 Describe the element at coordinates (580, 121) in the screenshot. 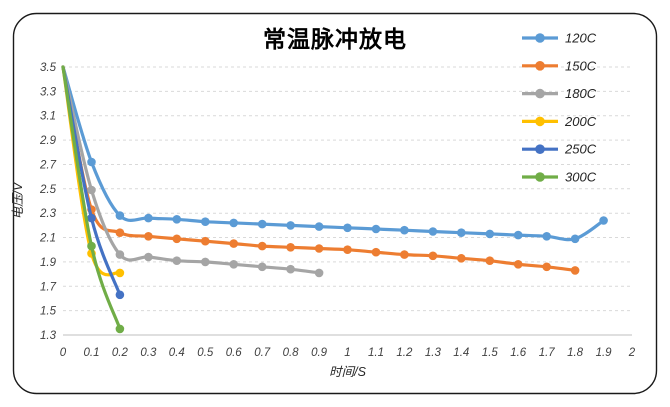

I see `legend-label: 200C` at that location.